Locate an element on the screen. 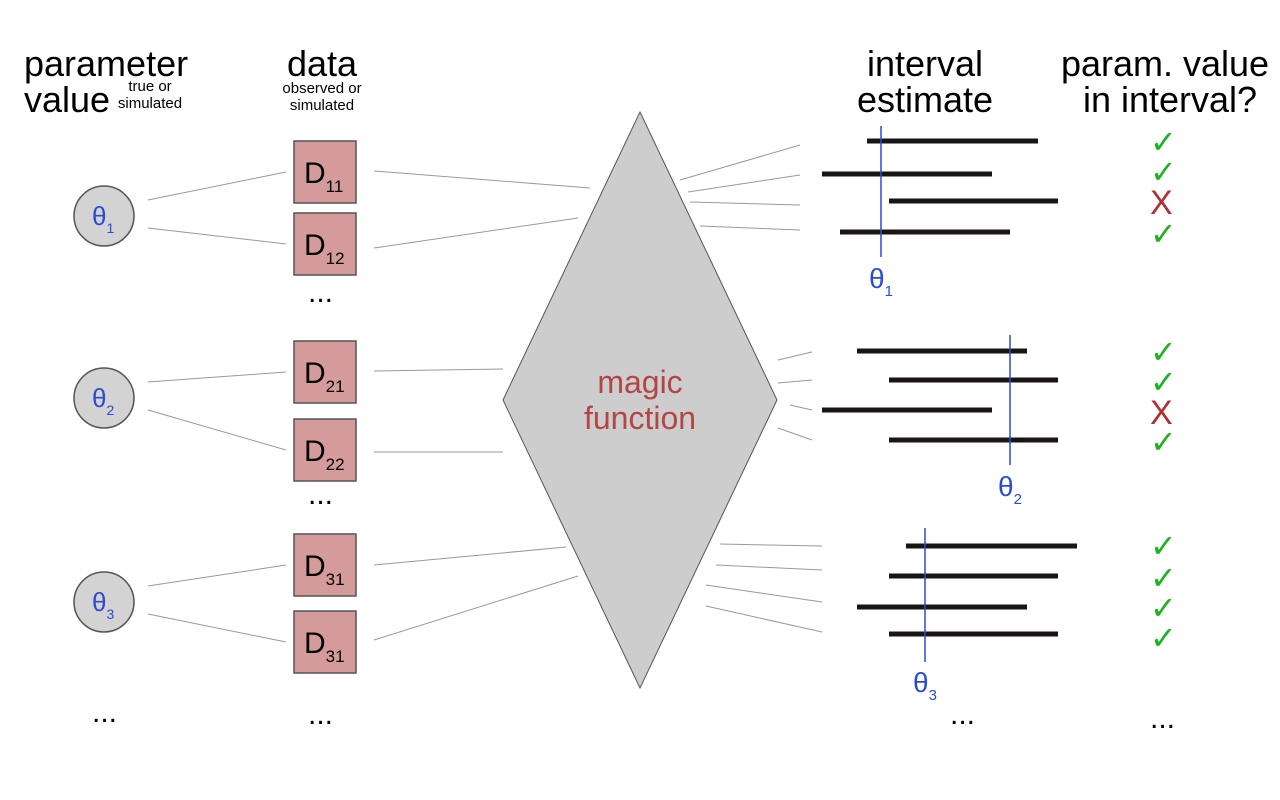  true-parameter-label-subscript: 1 is located at coordinates (889, 291).